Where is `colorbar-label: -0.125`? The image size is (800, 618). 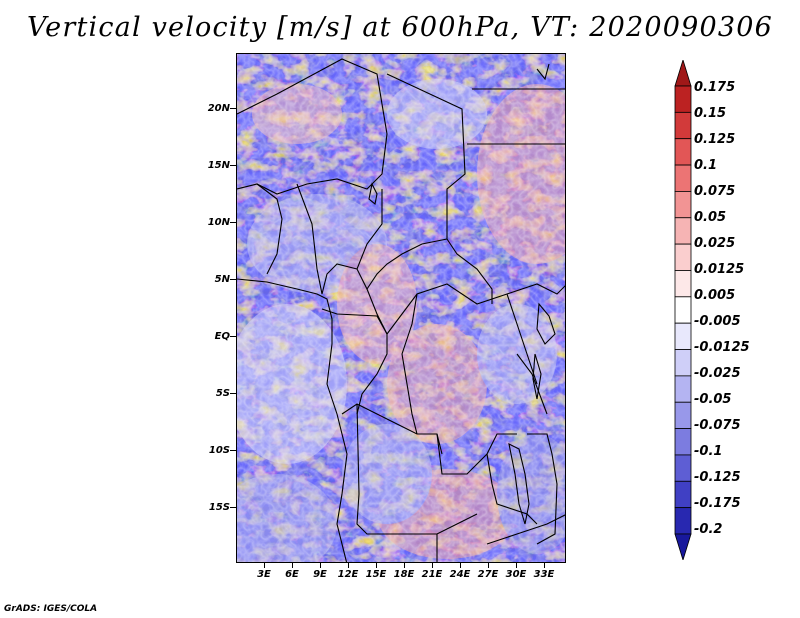 colorbar-label: -0.125 is located at coordinates (717, 477).